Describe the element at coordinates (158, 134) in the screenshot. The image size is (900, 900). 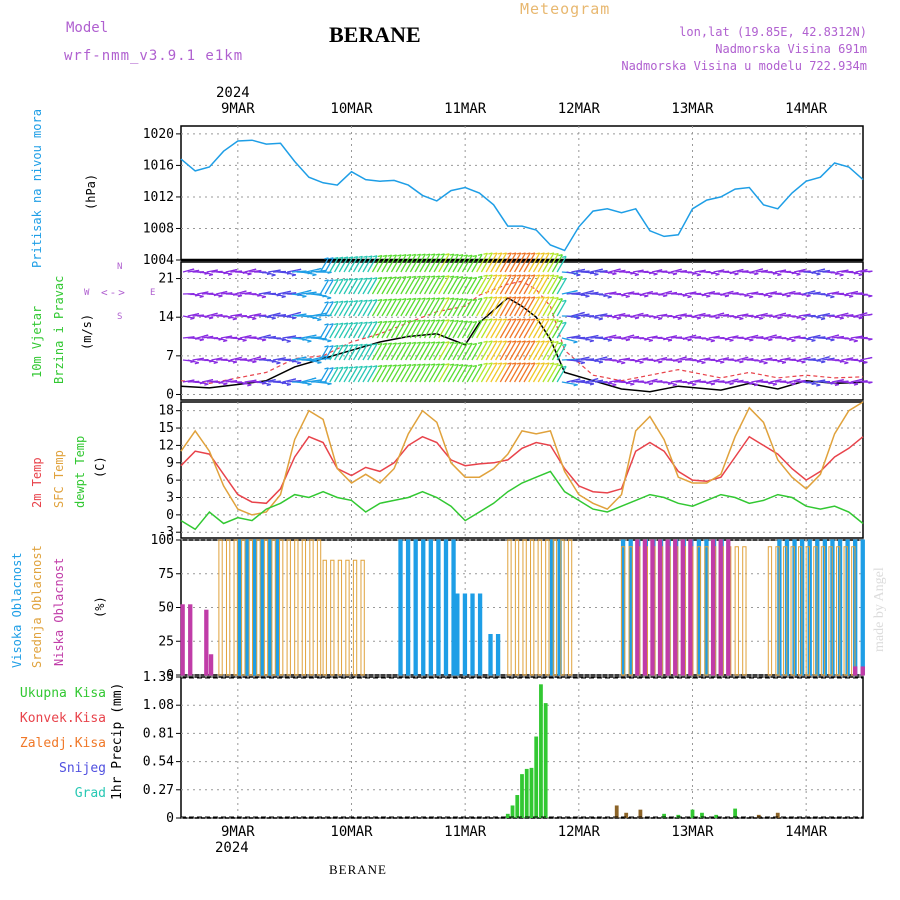
I see `pressure-ytick-label: 1020` at that location.